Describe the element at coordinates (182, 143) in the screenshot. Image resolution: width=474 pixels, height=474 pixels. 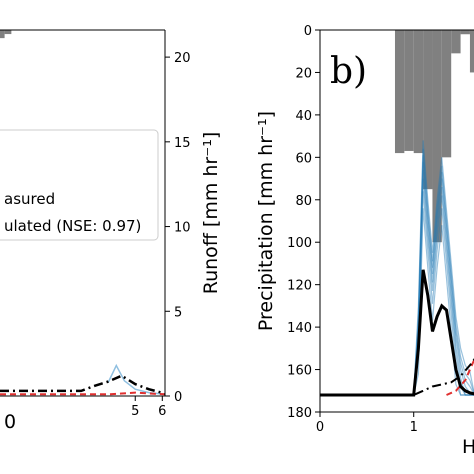
I see `runoff-tick-label-3: 15` at that location.